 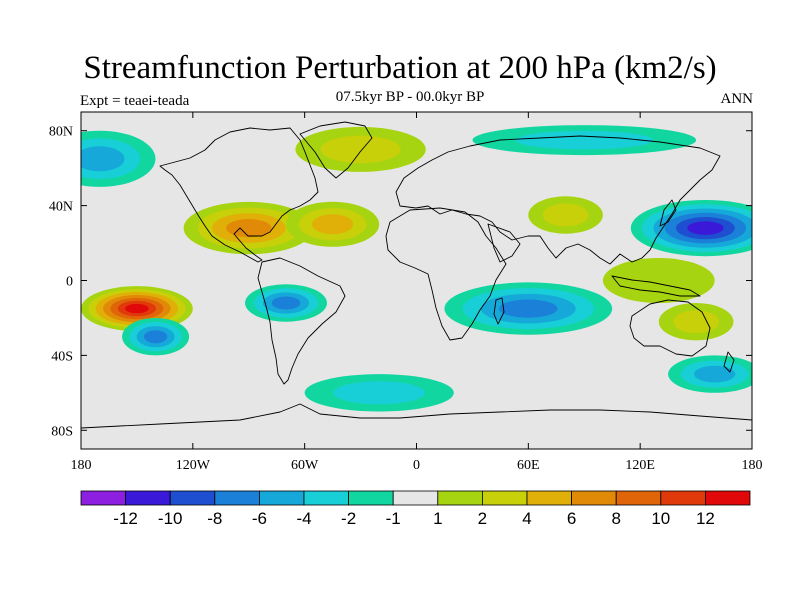 What do you see at coordinates (504, 243) in the screenshot?
I see `coastline-arabia` at bounding box center [504, 243].